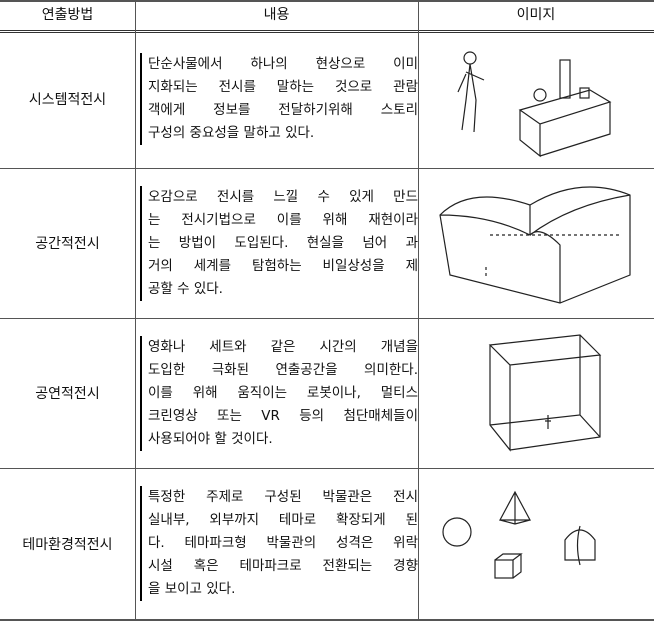  What do you see at coordinates (67, 244) in the screenshot?
I see `row-label: 공간적전시` at bounding box center [67, 244].